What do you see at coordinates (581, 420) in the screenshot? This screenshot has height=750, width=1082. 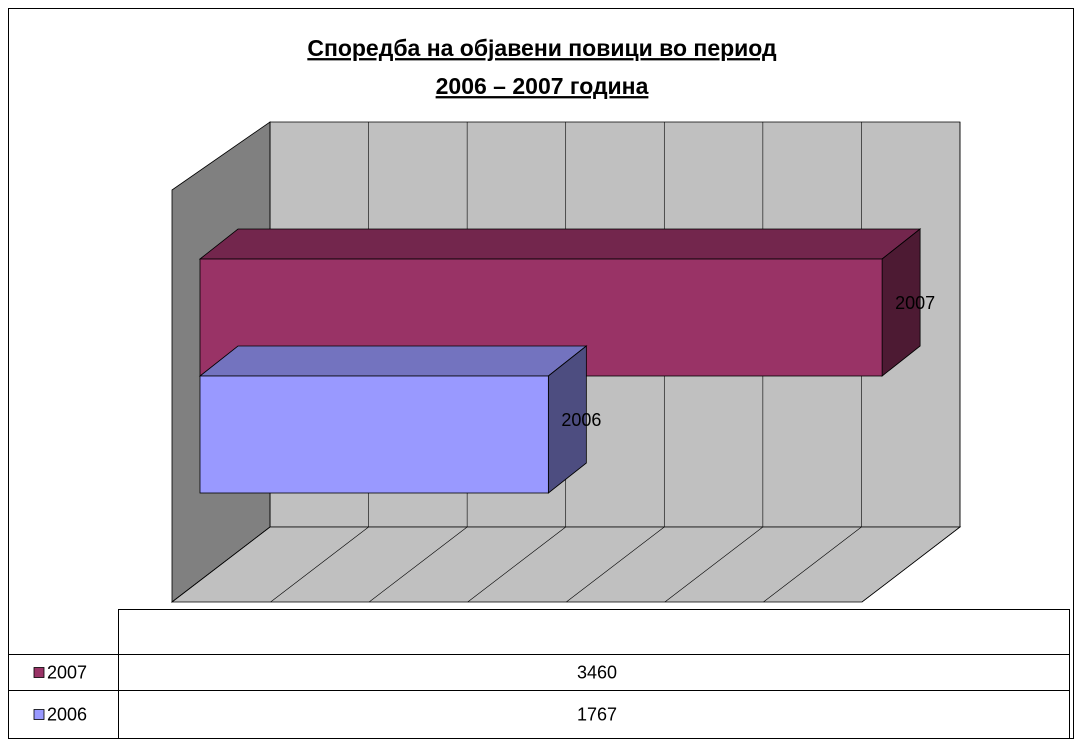 I see `data-label: 2006` at bounding box center [581, 420].